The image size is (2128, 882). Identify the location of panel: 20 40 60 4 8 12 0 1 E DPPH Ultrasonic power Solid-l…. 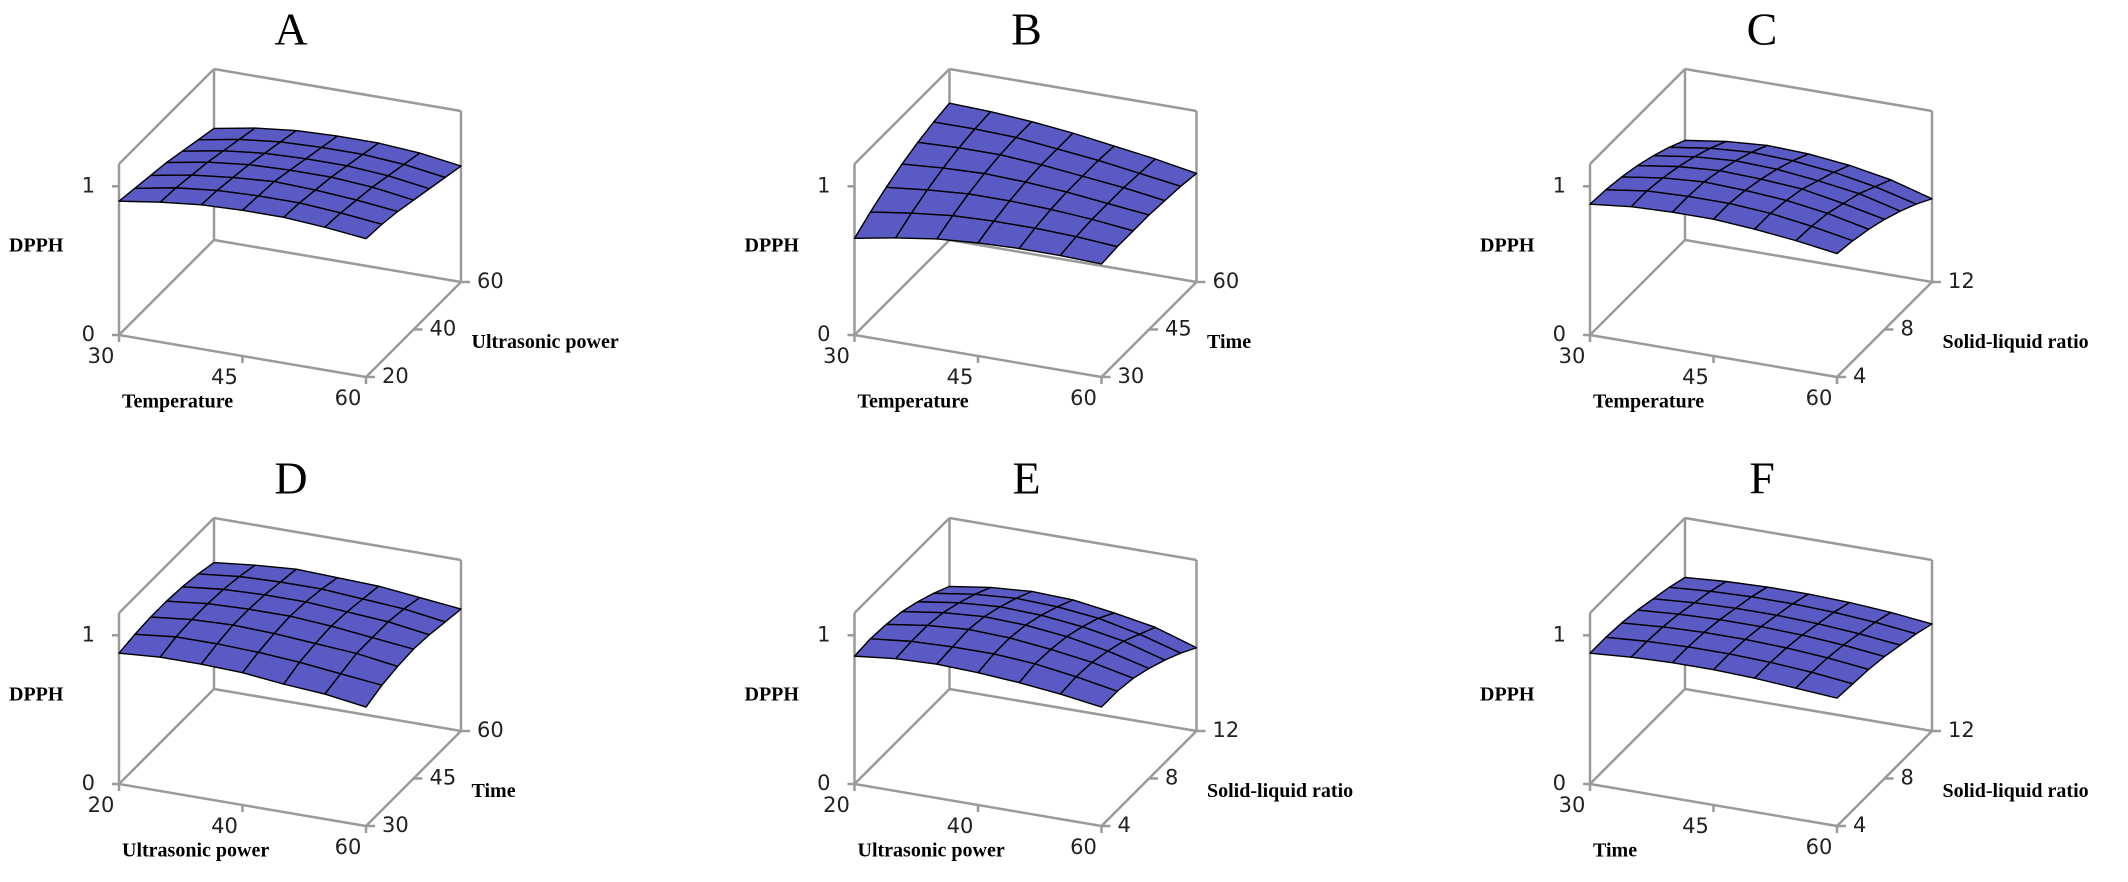
(1049, 657).